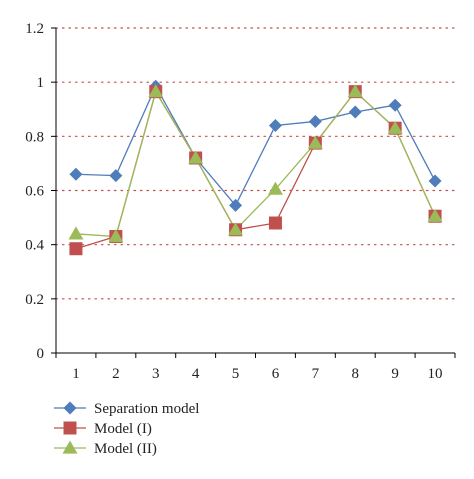  I want to click on legend-label: Model (I), so click(123, 429).